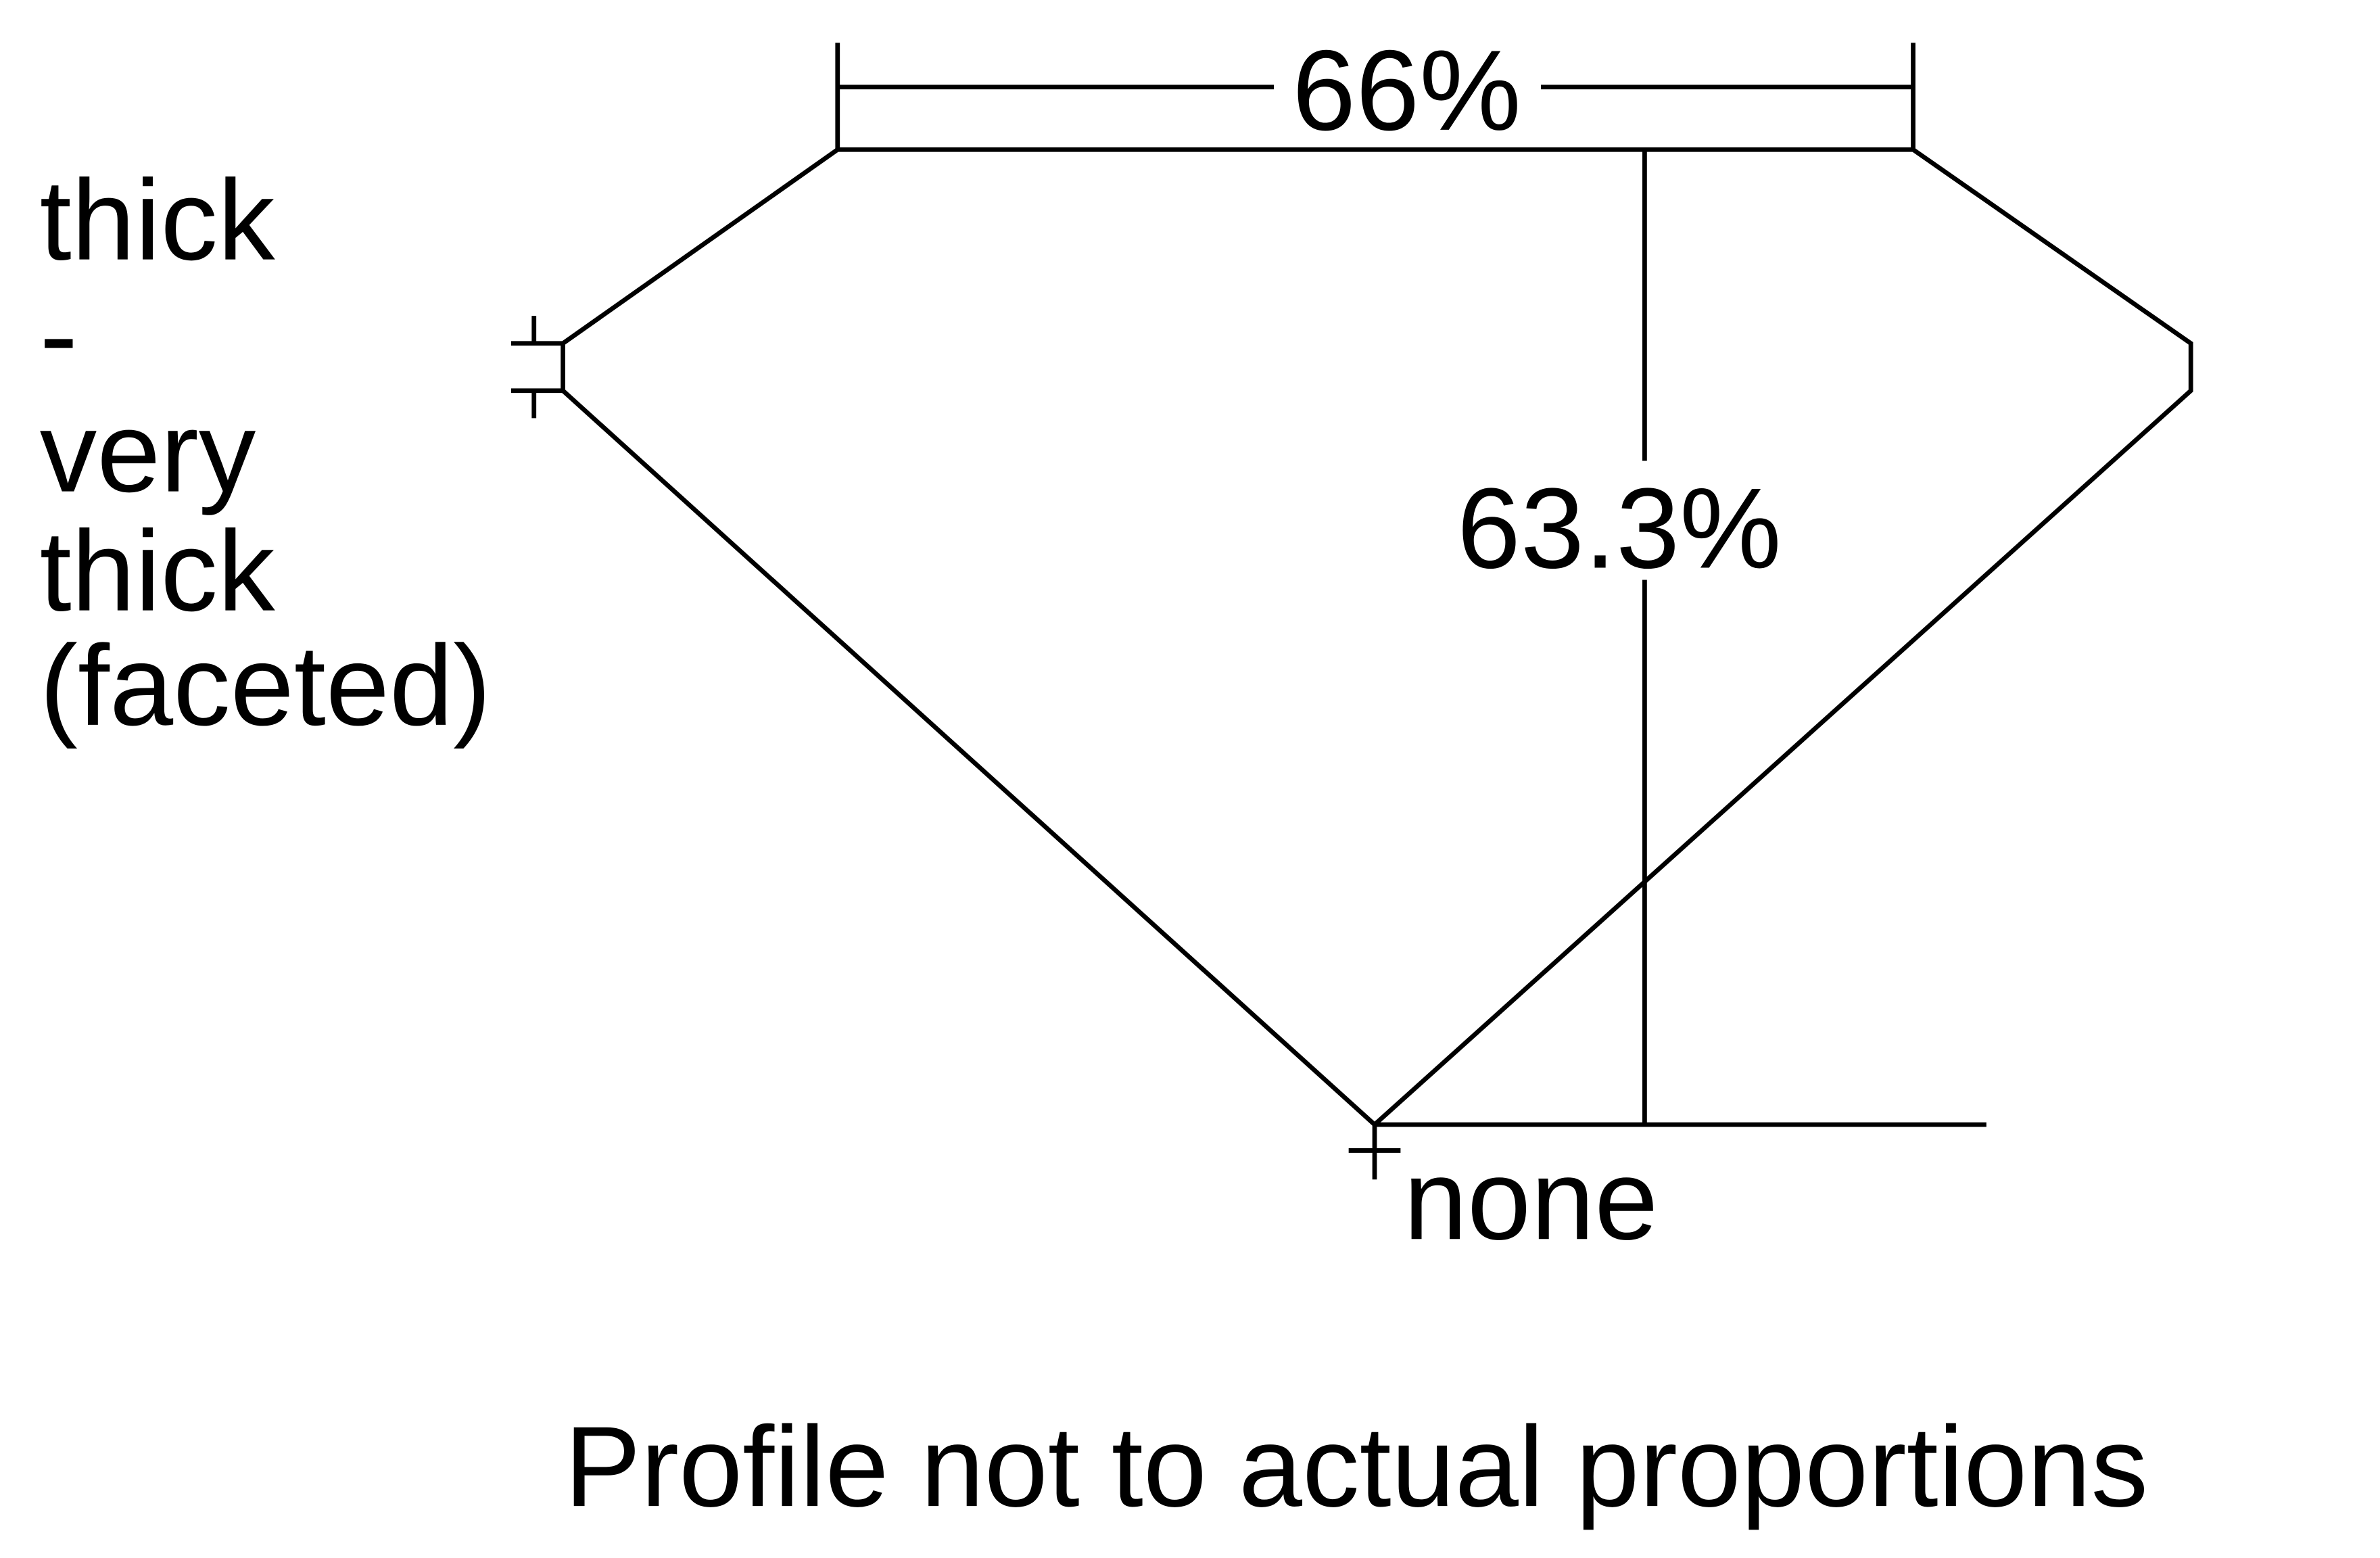  Describe the element at coordinates (266, 685) in the screenshot. I see `svg-text: (faceted)` at that location.